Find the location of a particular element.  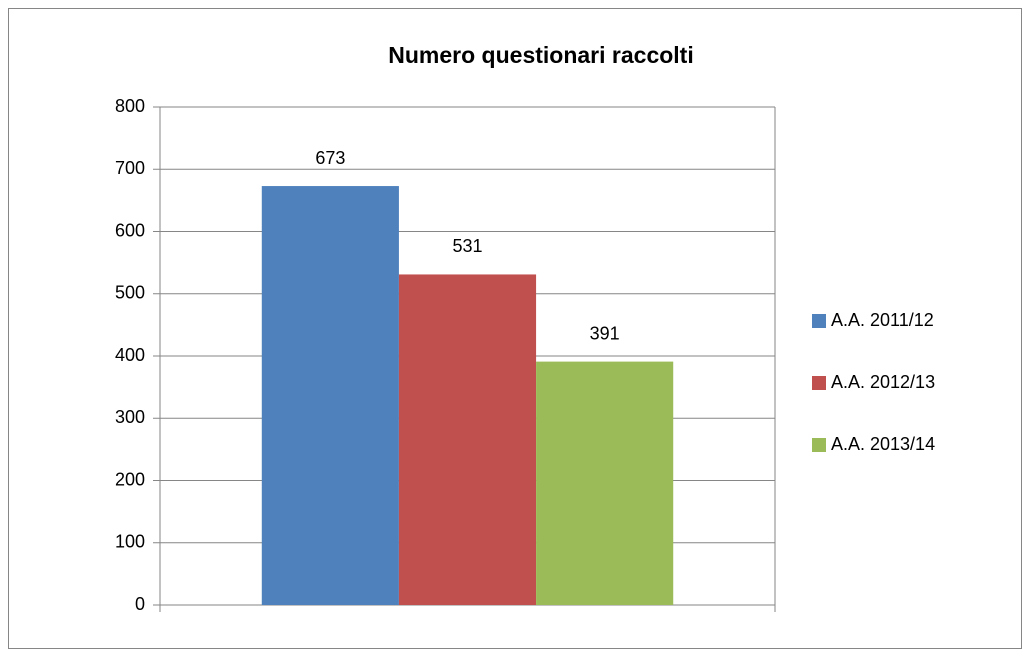

legend-label: A.A. 2011/12 is located at coordinates (882, 320).